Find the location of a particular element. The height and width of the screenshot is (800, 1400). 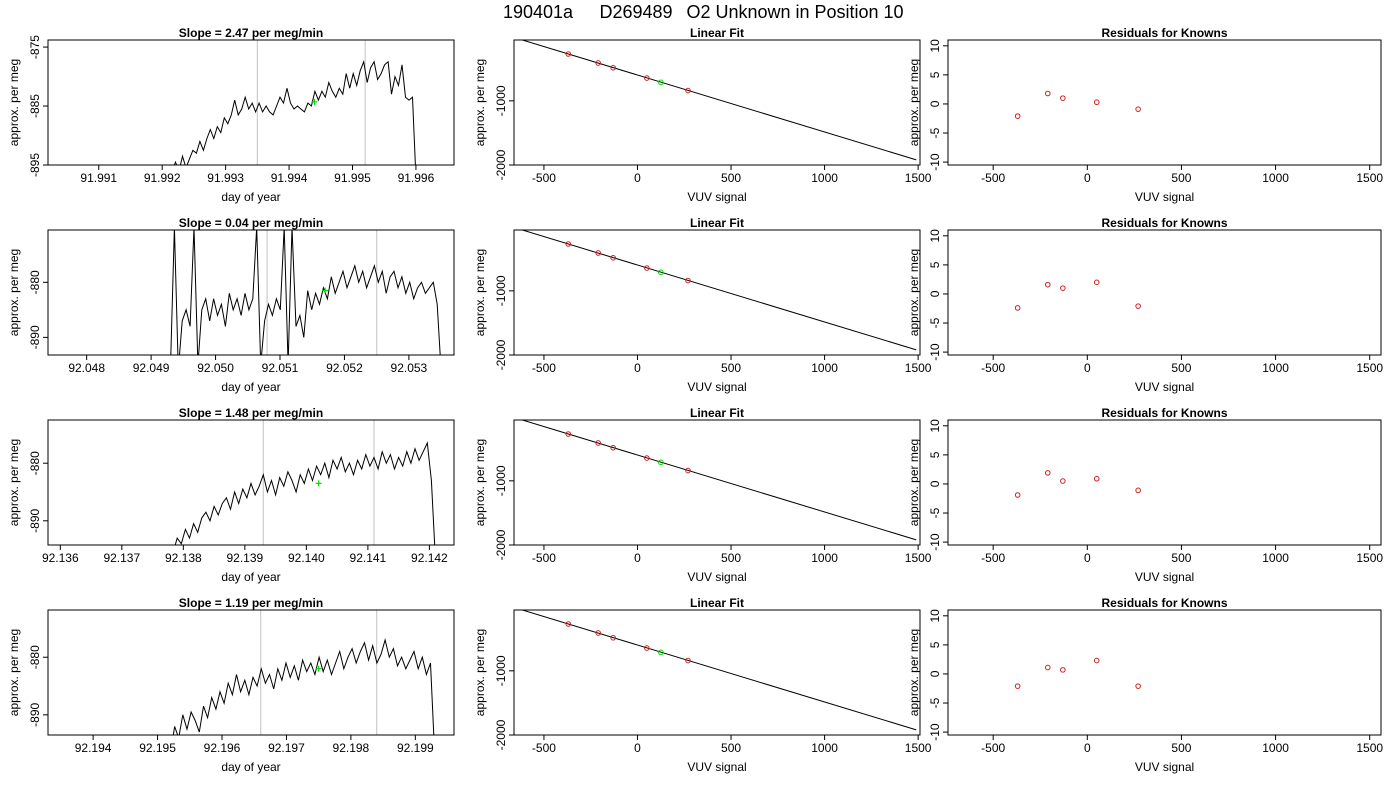

series-line is located at coordinates (305, 493).